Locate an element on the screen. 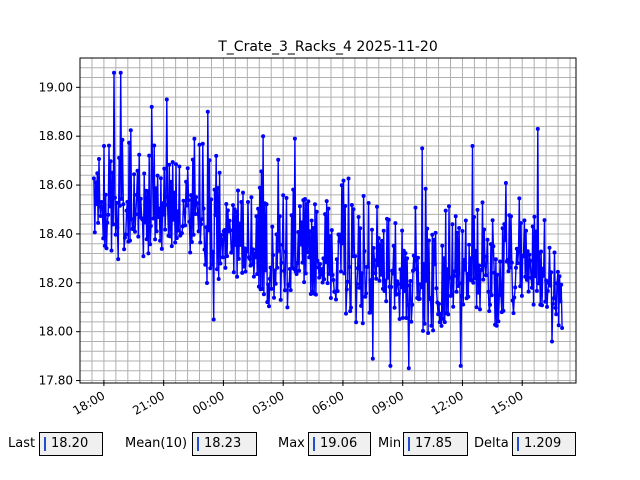 The image size is (640, 480). min-value-field: 17.85 is located at coordinates (435, 444).